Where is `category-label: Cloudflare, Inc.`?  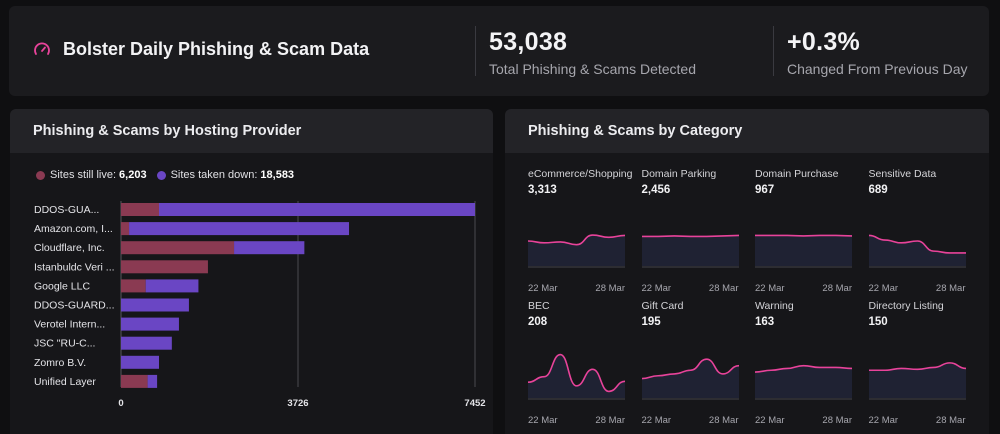 category-label: Cloudflare, Inc. is located at coordinates (69, 248).